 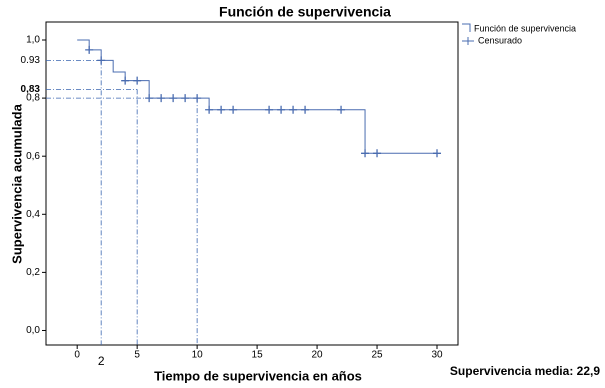 I want to click on y-axis-label: Supervivencia acumulada, so click(x=16, y=183).